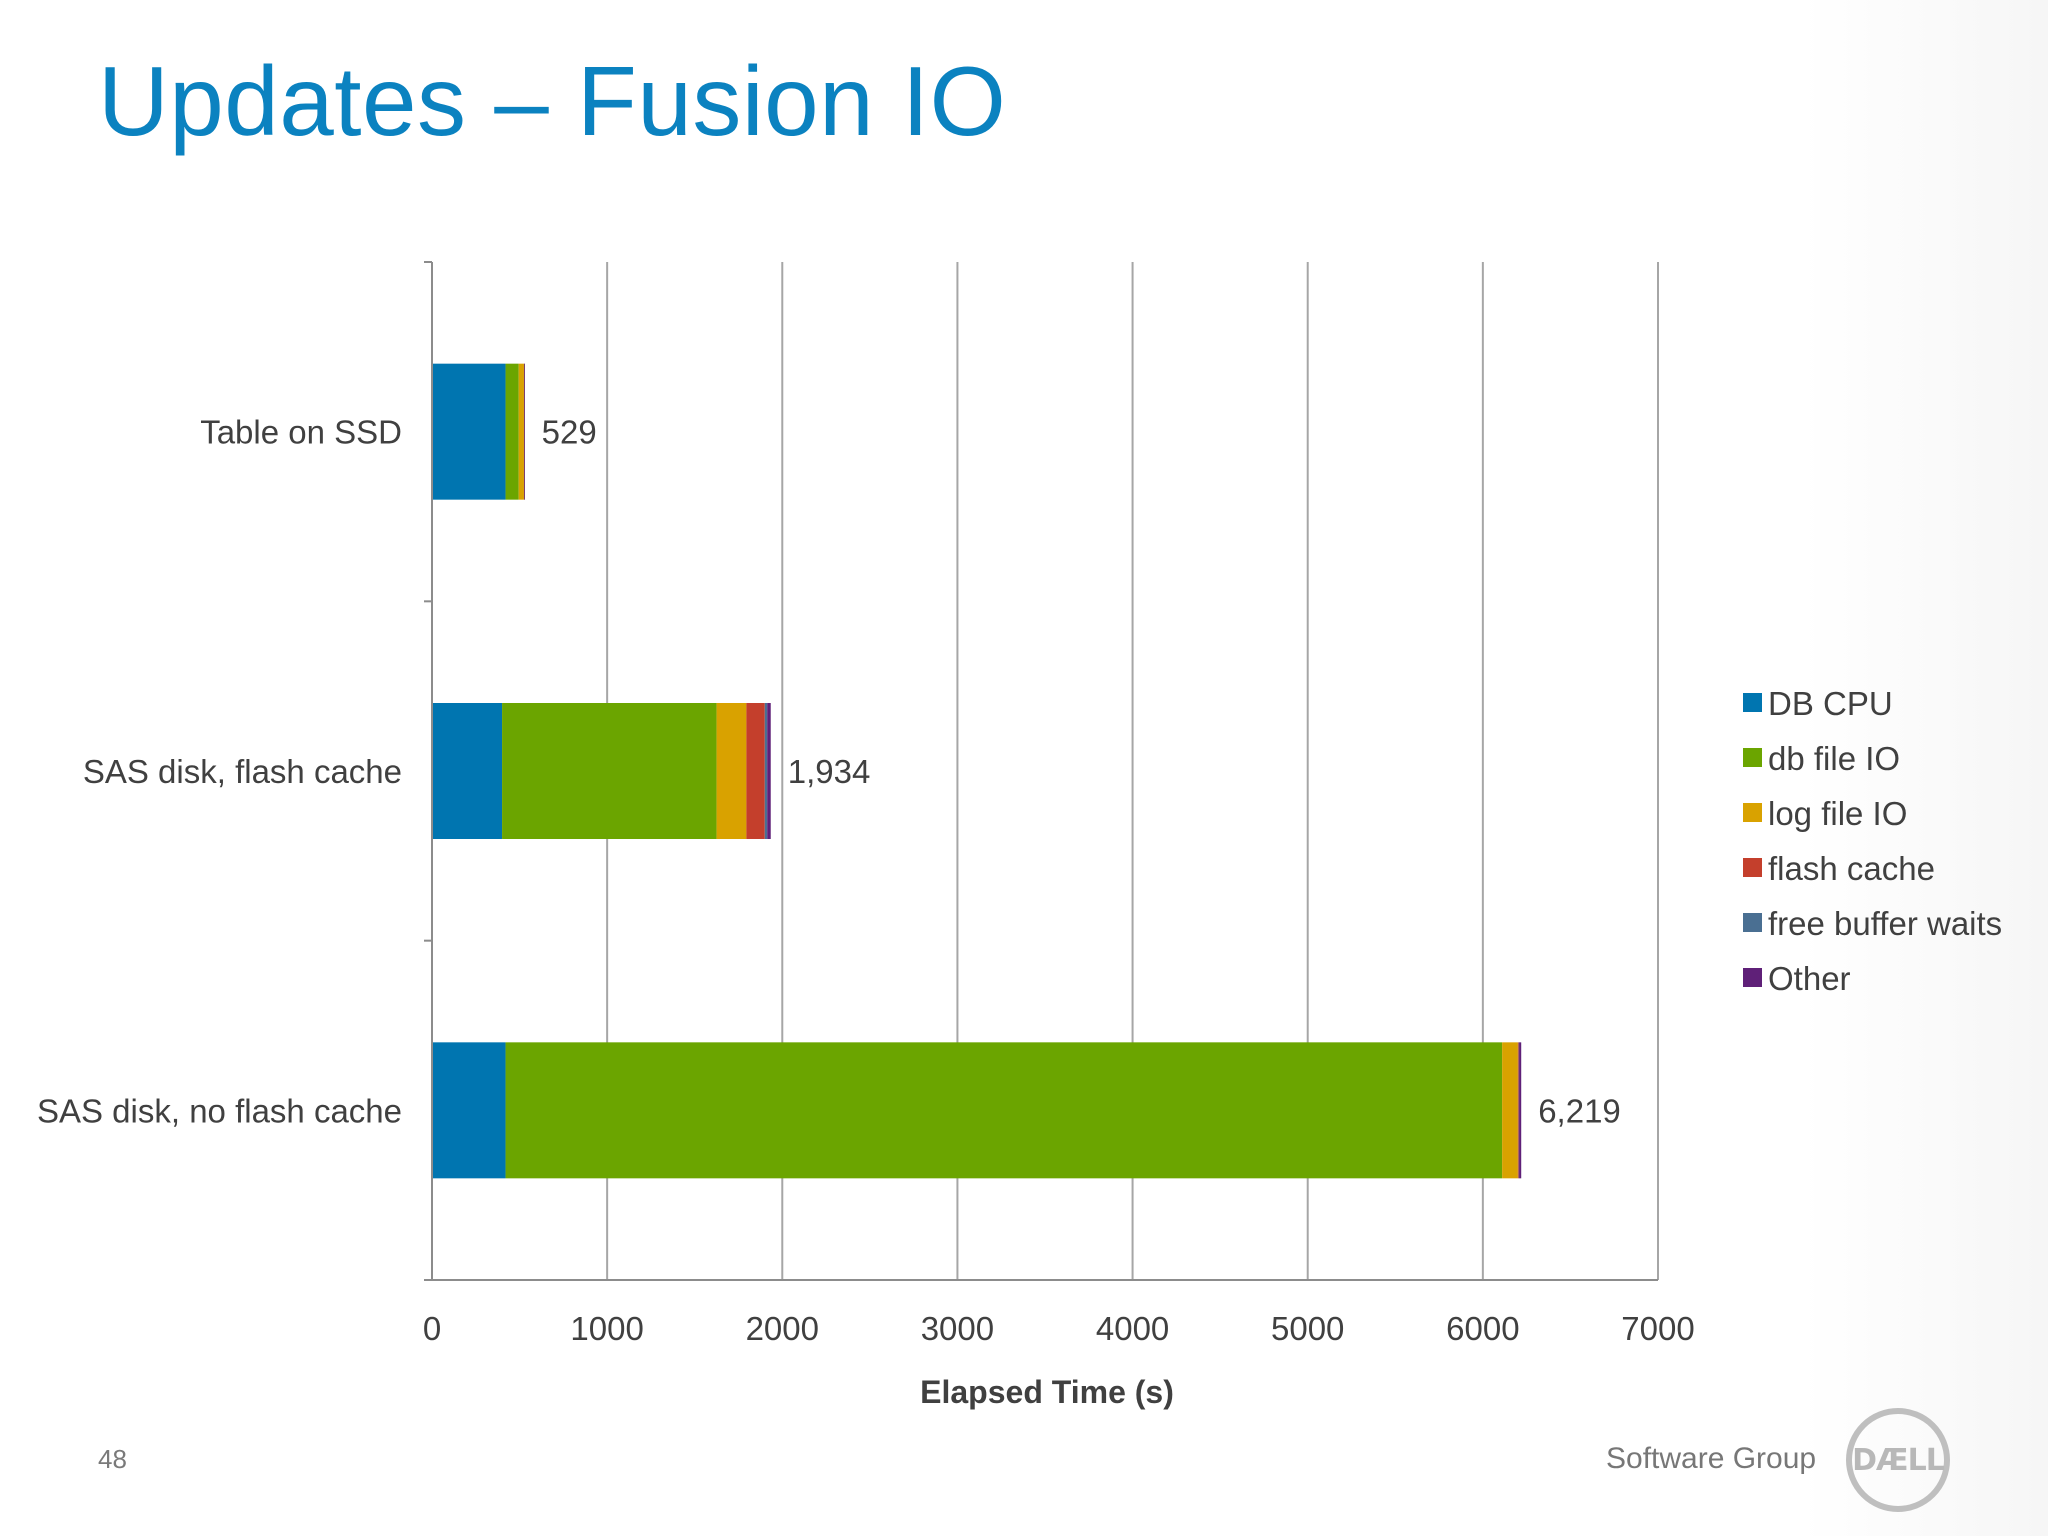 The height and width of the screenshot is (1536, 2048). Describe the element at coordinates (301, 432) in the screenshot. I see `category-label: Table on SSD` at that location.